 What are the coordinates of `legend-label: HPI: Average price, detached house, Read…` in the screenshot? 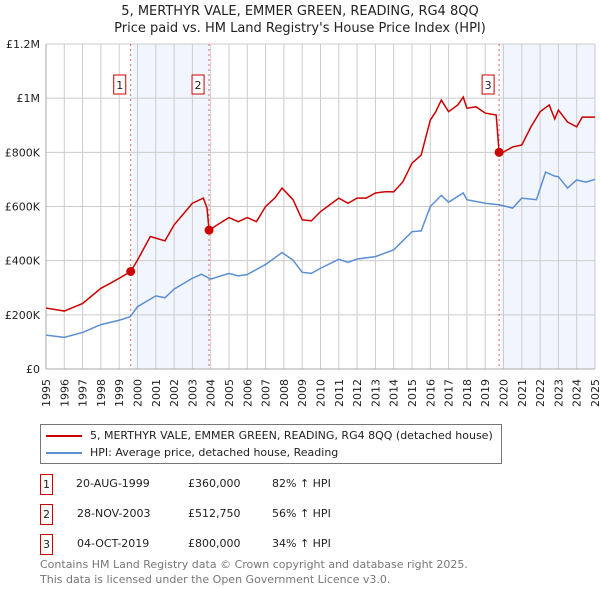 It's located at (214, 452).